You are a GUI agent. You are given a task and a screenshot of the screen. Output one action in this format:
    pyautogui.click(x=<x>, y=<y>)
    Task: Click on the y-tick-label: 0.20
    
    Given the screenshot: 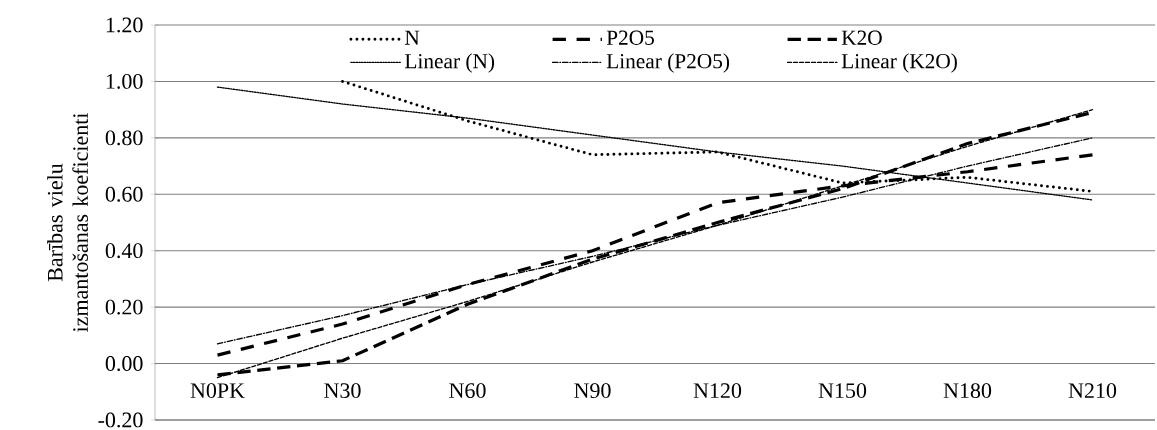 What is the action you would take?
    pyautogui.click(x=124, y=307)
    